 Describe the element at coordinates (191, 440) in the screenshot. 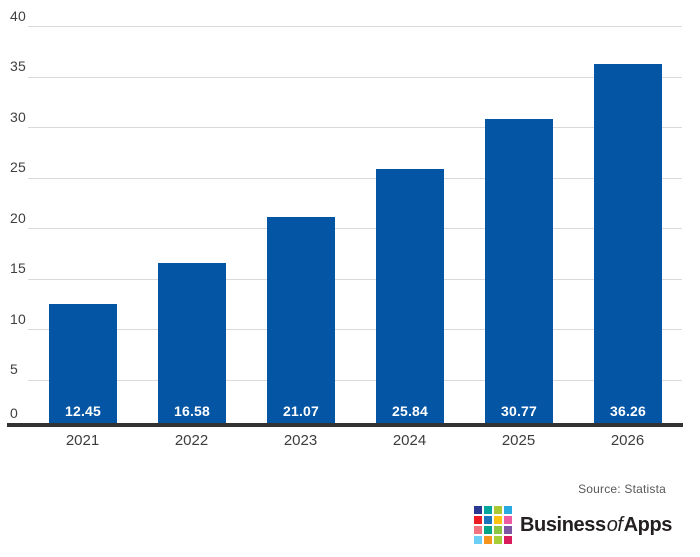

I see `x-axis-label-2022: 2022` at that location.